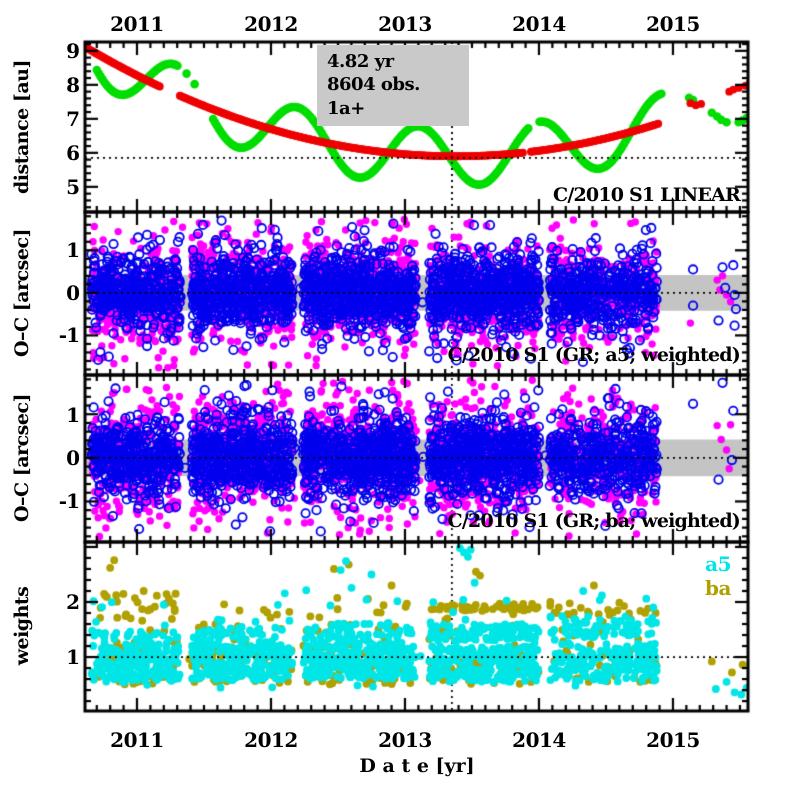 The height and width of the screenshot is (797, 797). What do you see at coordinates (718, 564) in the screenshot?
I see `legend-item-a5: a5` at bounding box center [718, 564].